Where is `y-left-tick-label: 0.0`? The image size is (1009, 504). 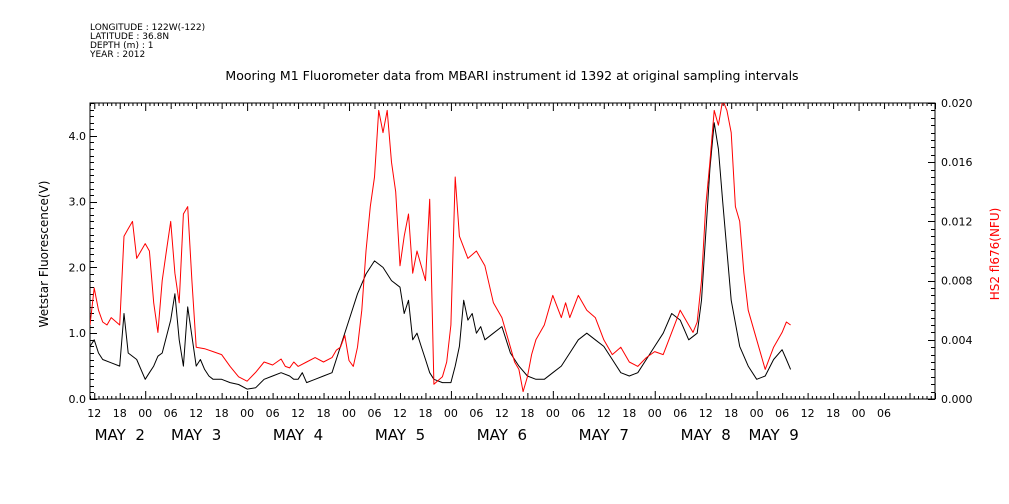
y-left-tick-label: 0.0 is located at coordinates (78, 399).